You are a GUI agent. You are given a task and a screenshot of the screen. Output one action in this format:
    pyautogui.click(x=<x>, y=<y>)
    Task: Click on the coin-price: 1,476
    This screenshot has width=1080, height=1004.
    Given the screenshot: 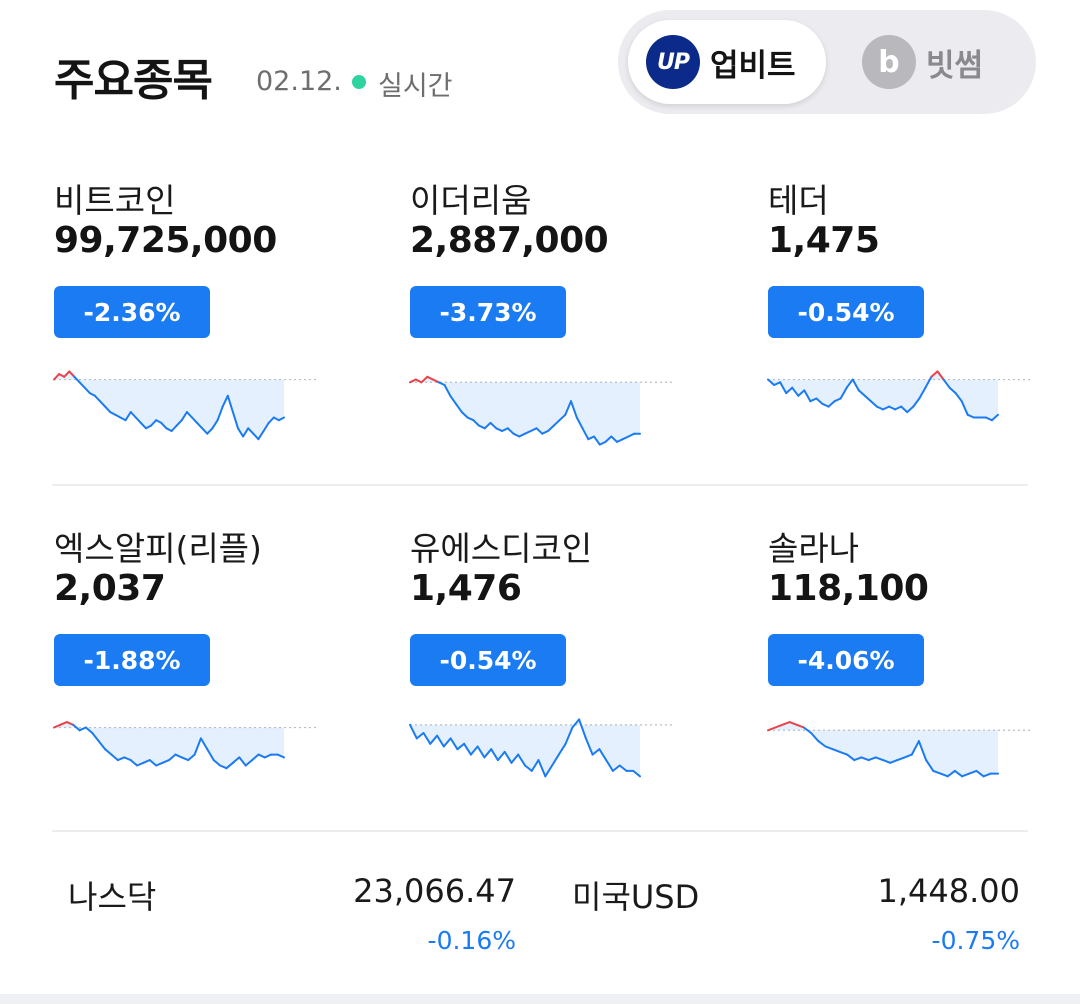 What is the action you would take?
    pyautogui.click(x=466, y=588)
    